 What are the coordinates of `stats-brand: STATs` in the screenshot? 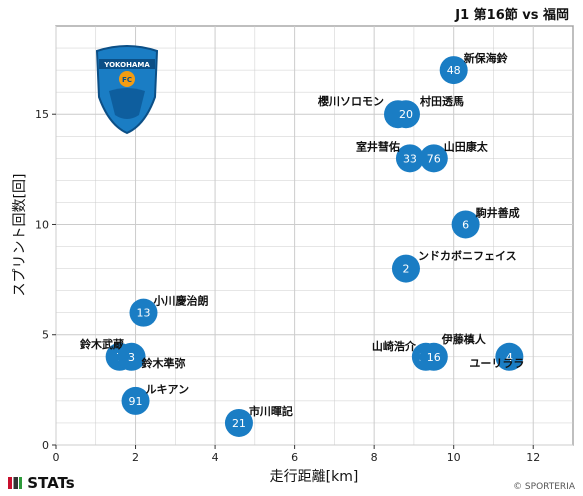 It's located at (41, 483).